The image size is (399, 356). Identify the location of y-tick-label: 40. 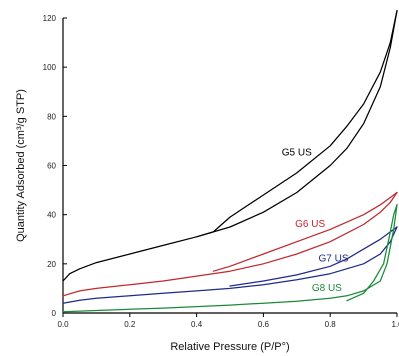
(51, 215).